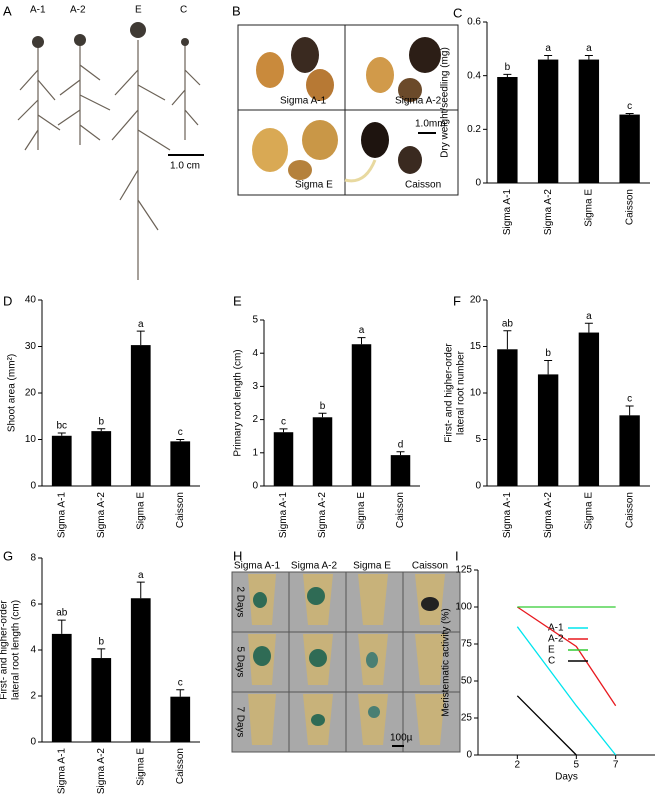 The width and height of the screenshot is (661, 796). What do you see at coordinates (12, 393) in the screenshot?
I see `y-axis-label: Shoot area (mm²)` at bounding box center [12, 393].